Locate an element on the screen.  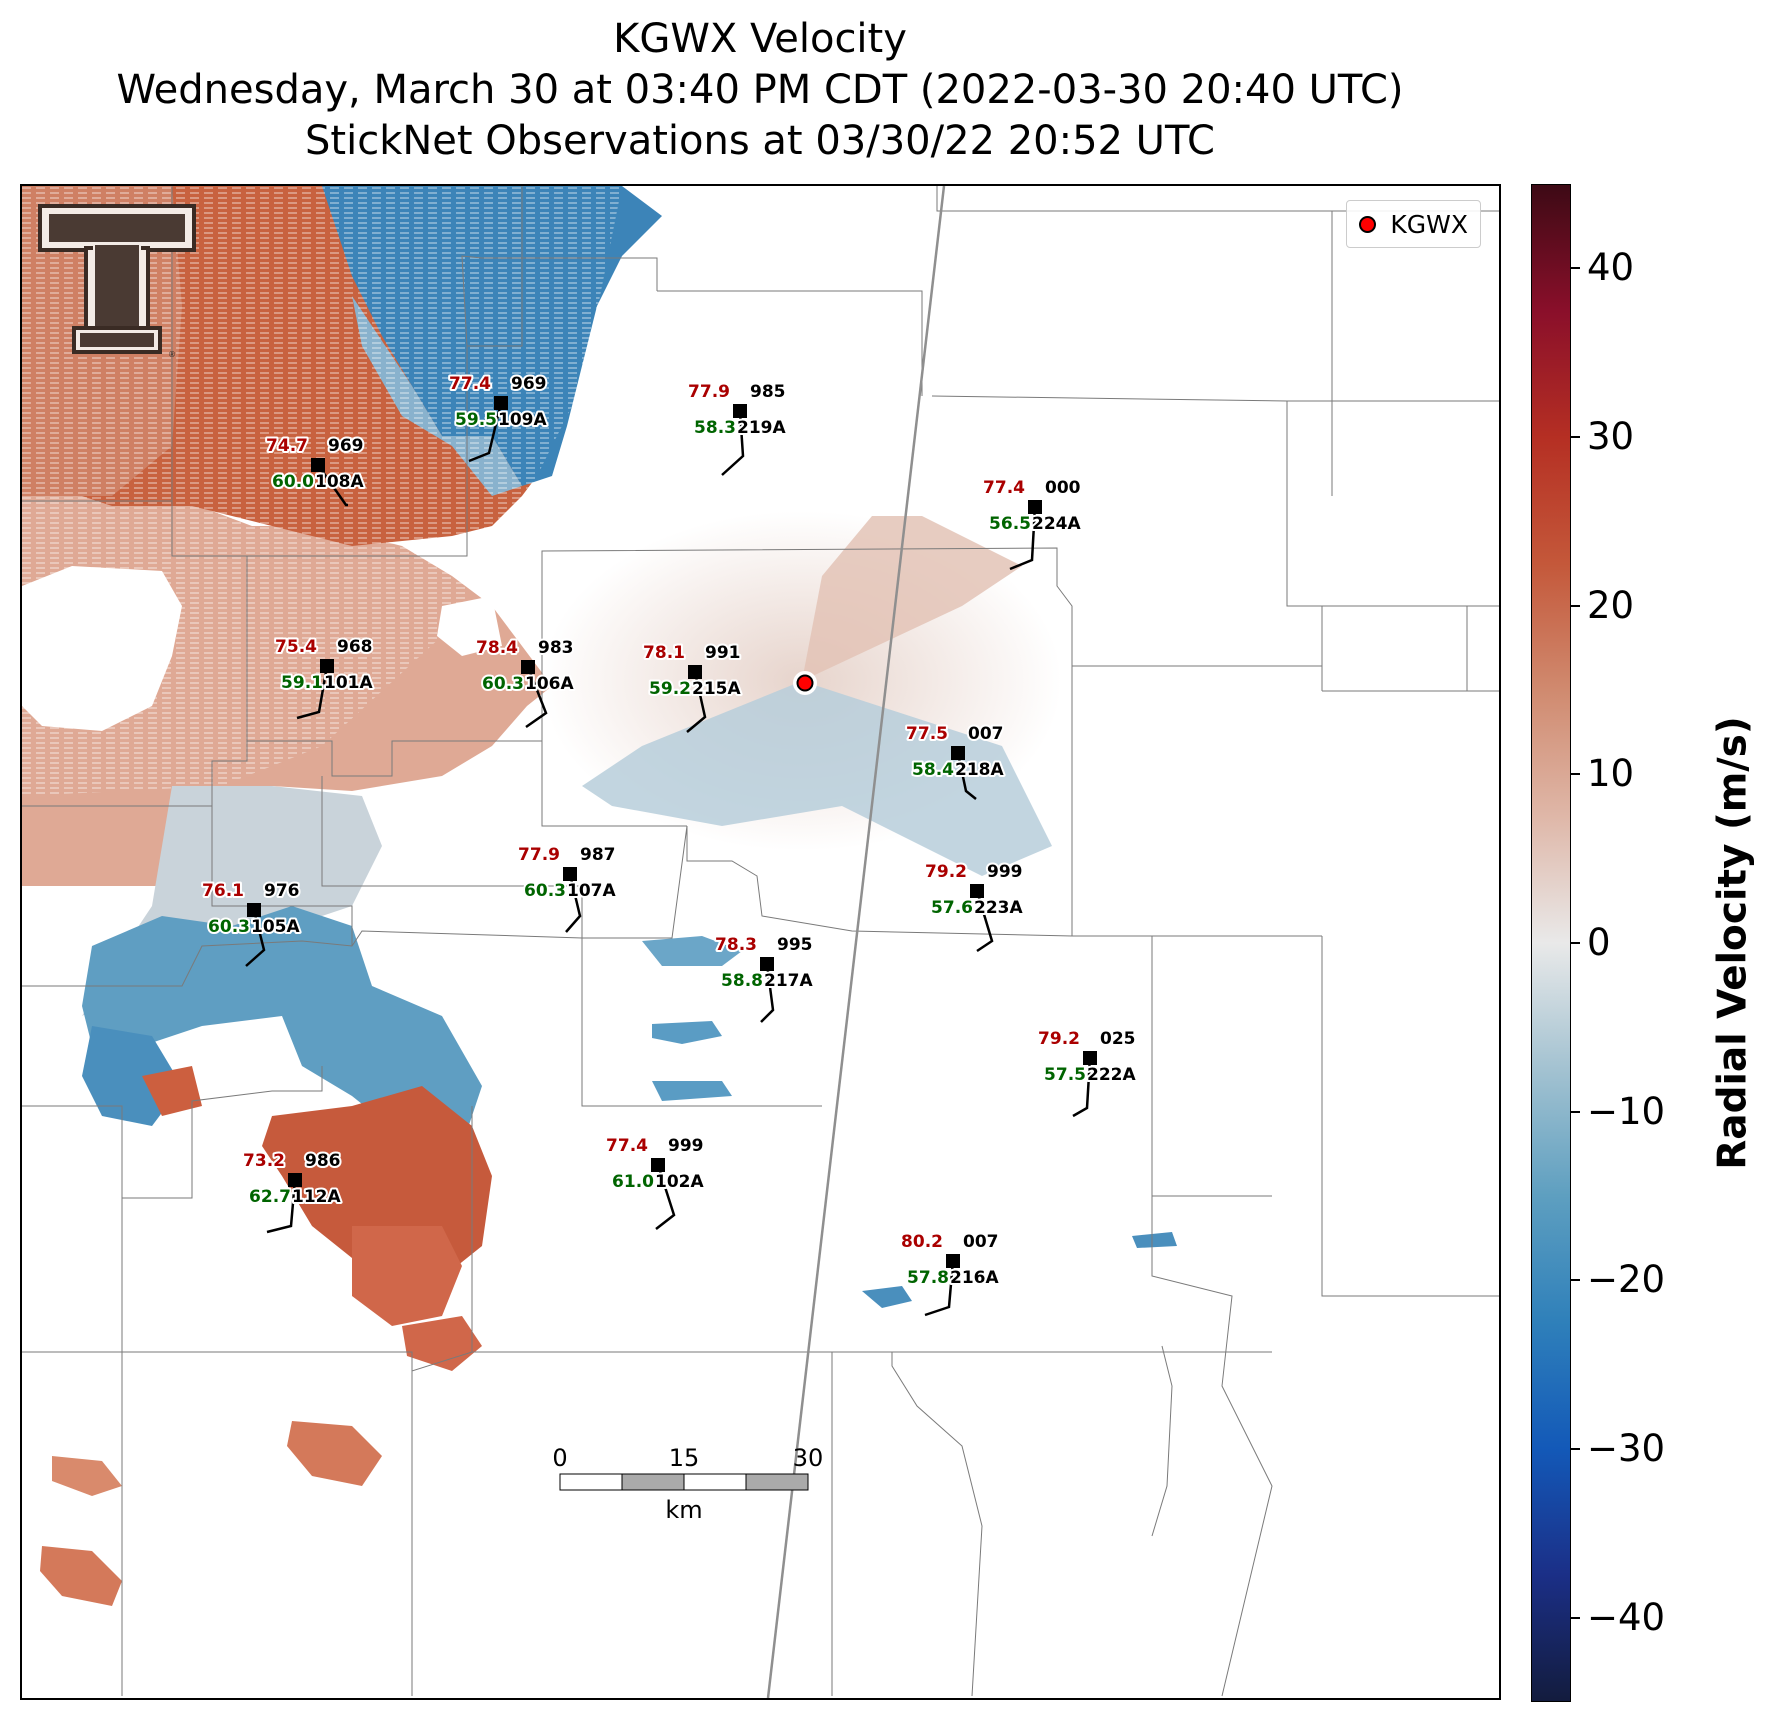
station-temperature: 77.9 is located at coordinates (709, 392).